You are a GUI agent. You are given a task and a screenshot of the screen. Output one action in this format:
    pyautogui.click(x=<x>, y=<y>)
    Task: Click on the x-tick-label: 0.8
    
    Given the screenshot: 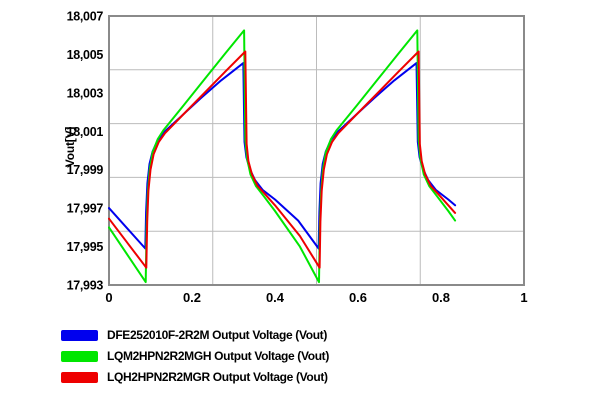 What is the action you would take?
    pyautogui.click(x=441, y=297)
    